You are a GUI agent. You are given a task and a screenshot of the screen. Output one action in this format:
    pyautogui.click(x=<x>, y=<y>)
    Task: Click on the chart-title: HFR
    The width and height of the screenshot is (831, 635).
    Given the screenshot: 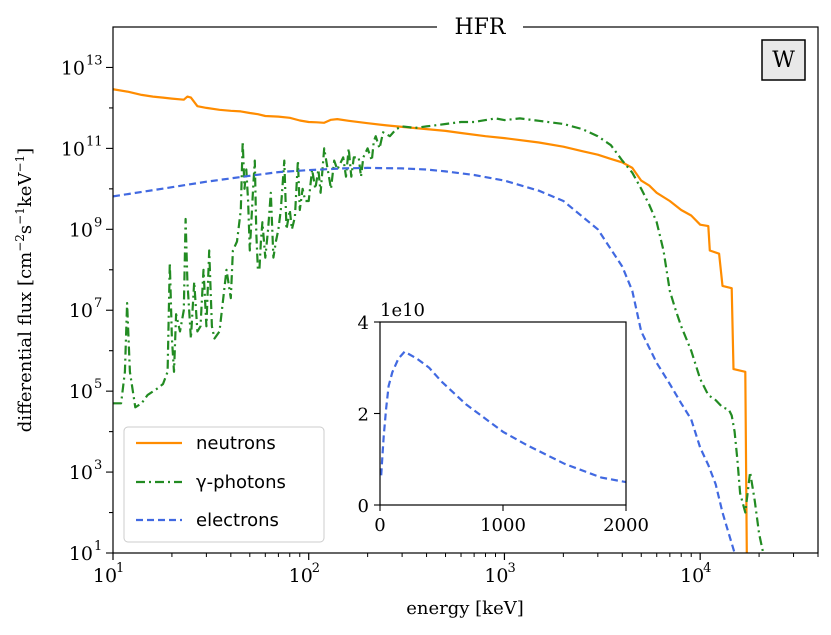 What is the action you would take?
    pyautogui.click(x=480, y=27)
    